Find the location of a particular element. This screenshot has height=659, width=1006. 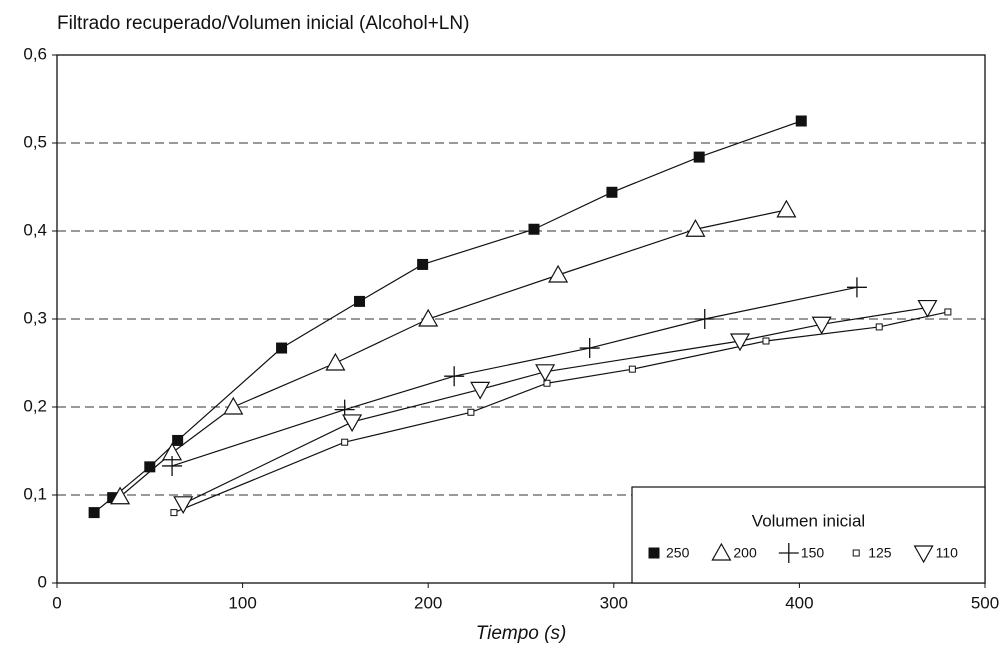

y-tick-label: 0,6 is located at coordinates (35, 53).